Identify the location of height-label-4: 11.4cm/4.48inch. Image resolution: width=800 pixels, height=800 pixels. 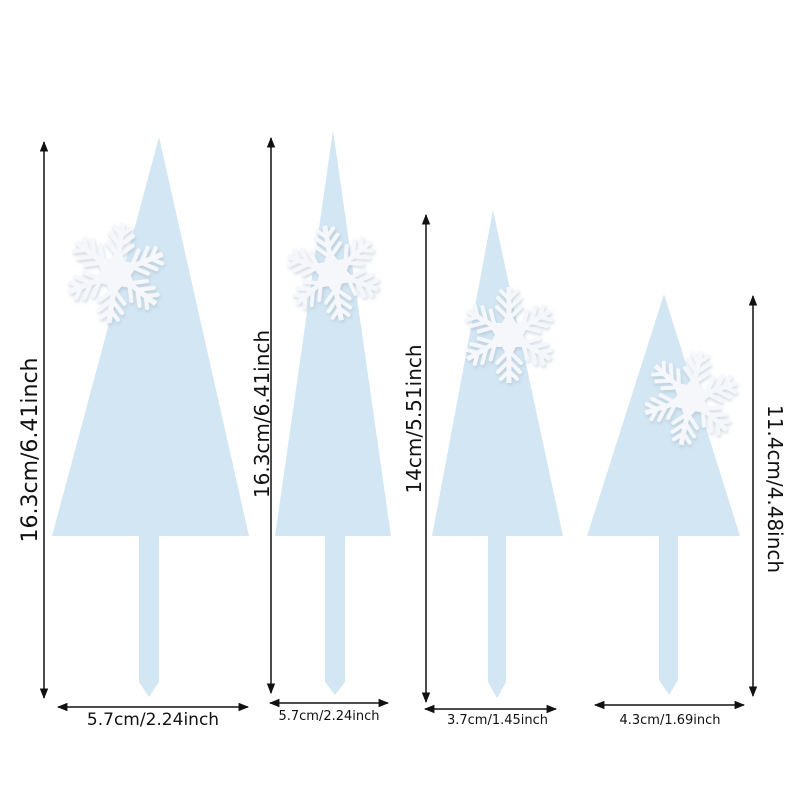
(775, 489).